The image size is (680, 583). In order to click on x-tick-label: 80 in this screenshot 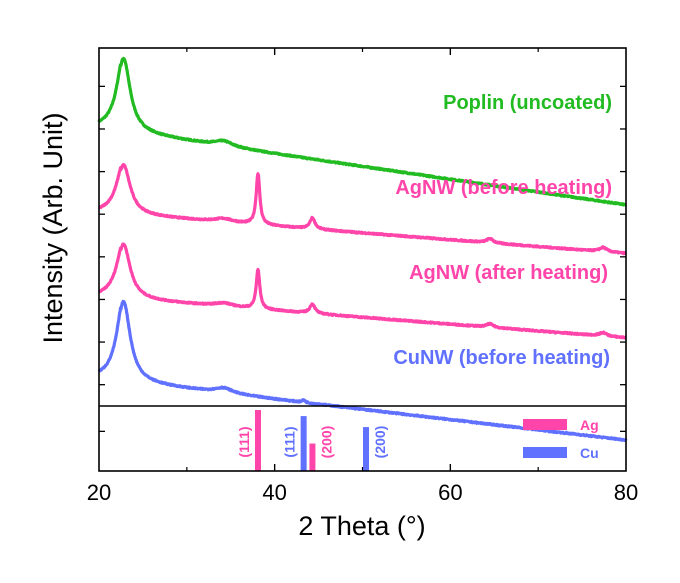, I will do `click(626, 492)`.